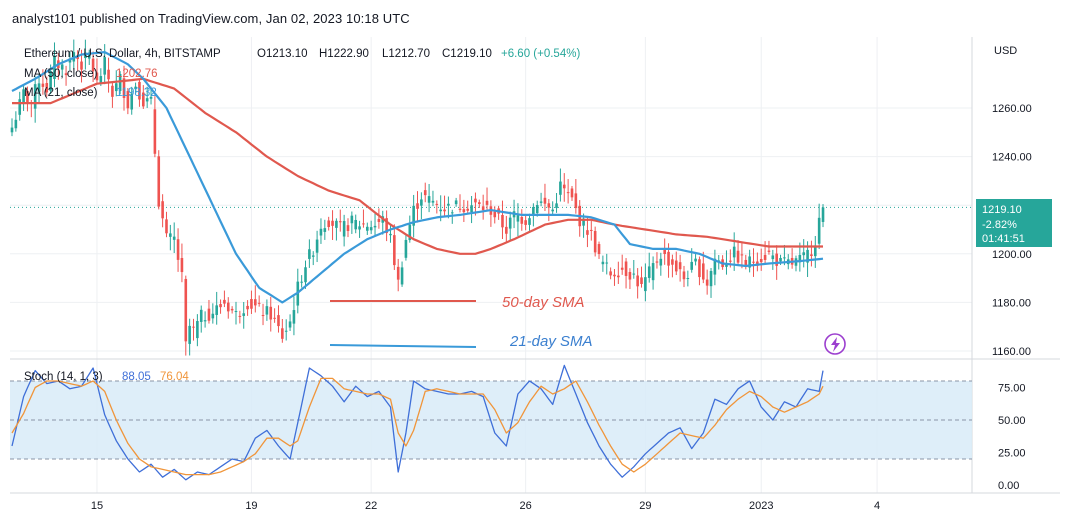 The height and width of the screenshot is (527, 1068). Describe the element at coordinates (174, 377) in the screenshot. I see `stoch-legend-d: 76.04` at that location.